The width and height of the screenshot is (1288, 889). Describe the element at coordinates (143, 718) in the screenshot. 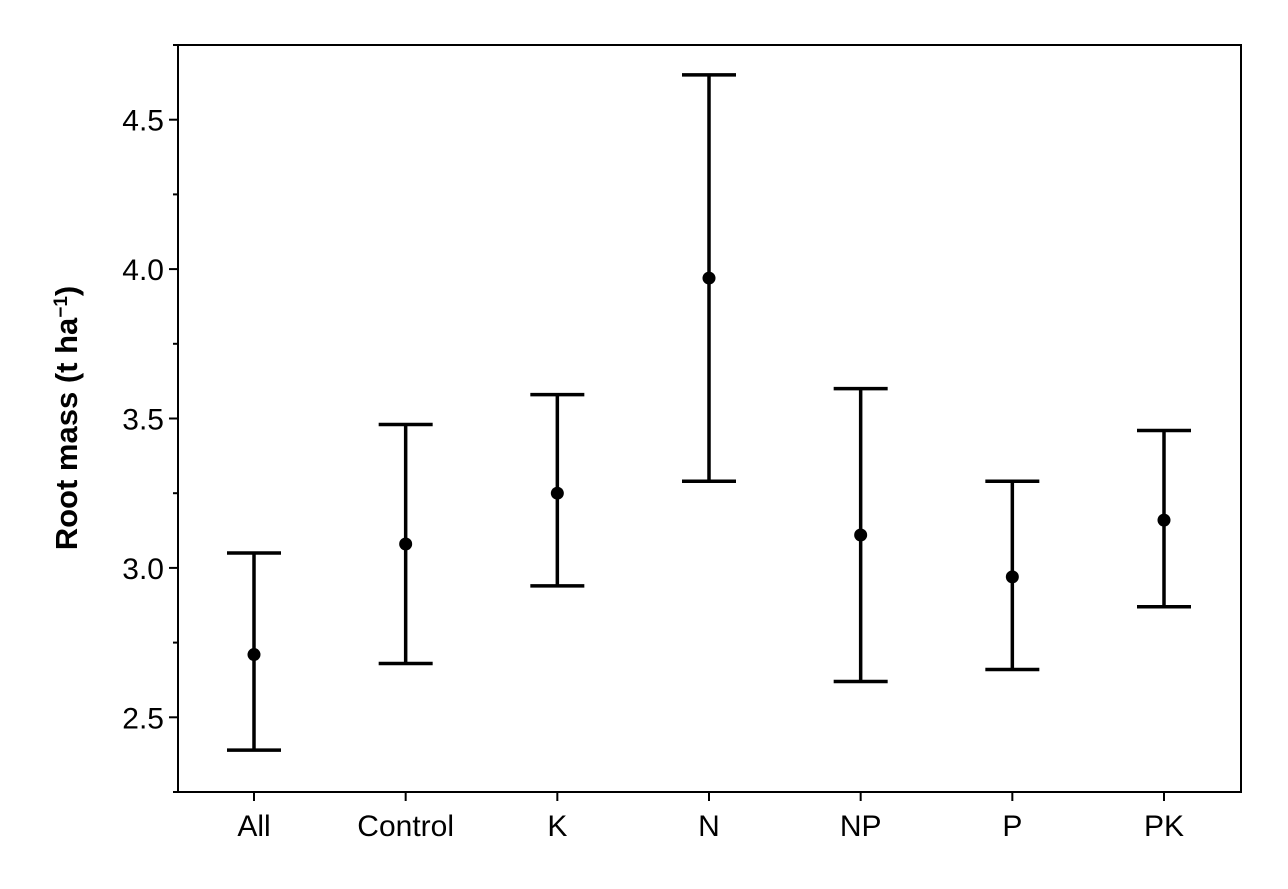

I see `y-tick-label: 2.5` at that location.